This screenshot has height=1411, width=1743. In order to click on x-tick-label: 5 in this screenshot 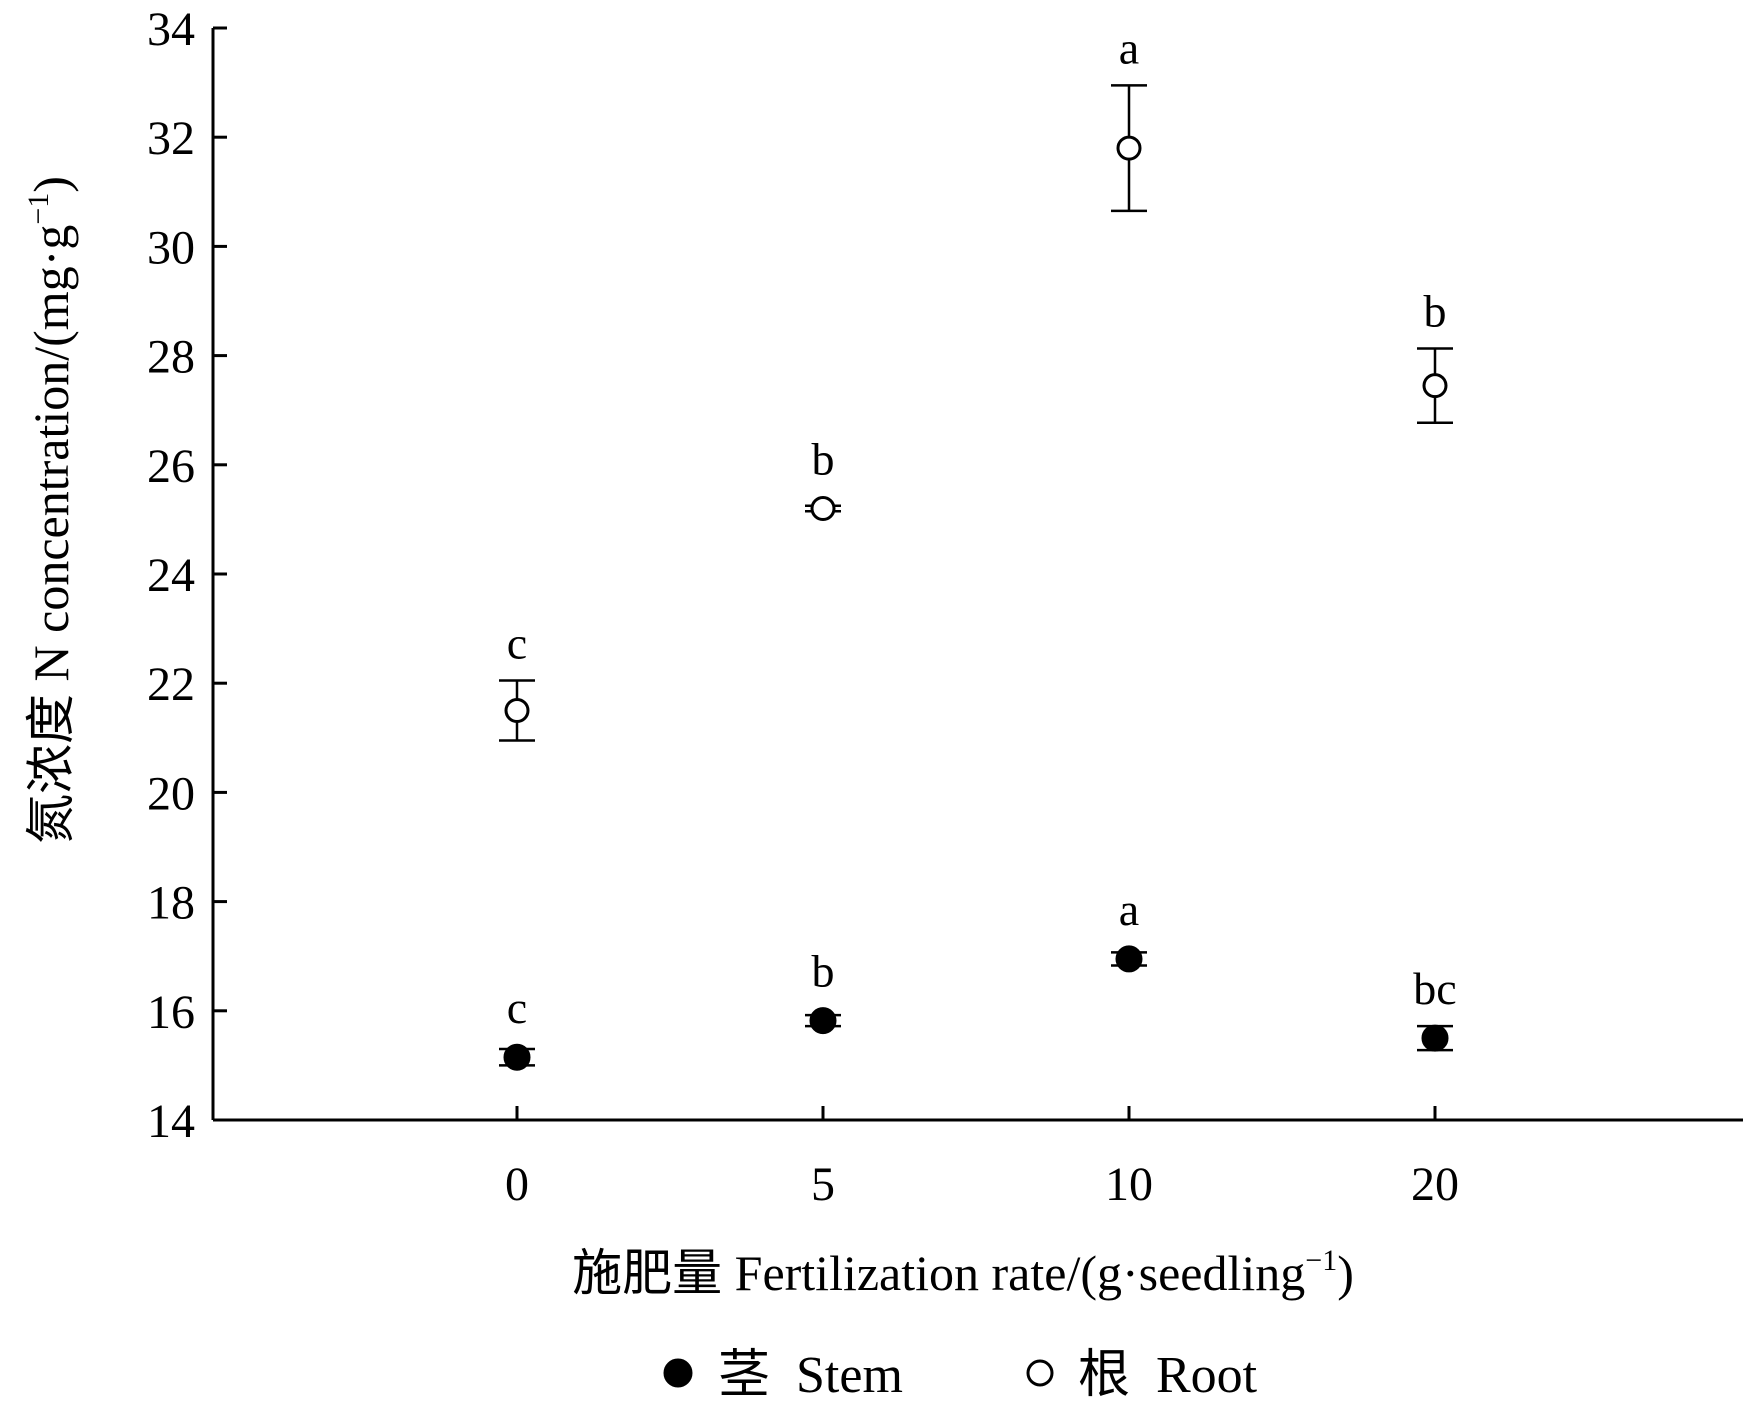, I will do `click(823, 1184)`.